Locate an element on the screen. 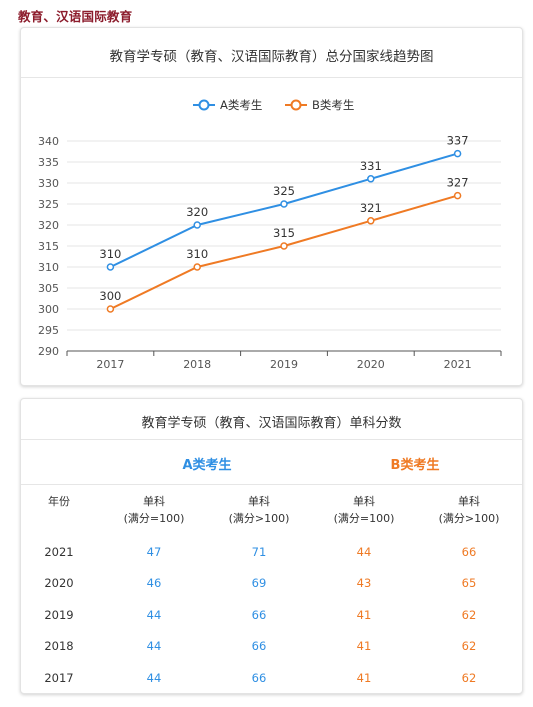 The image size is (533, 707). data-label: 315 is located at coordinates (284, 233).